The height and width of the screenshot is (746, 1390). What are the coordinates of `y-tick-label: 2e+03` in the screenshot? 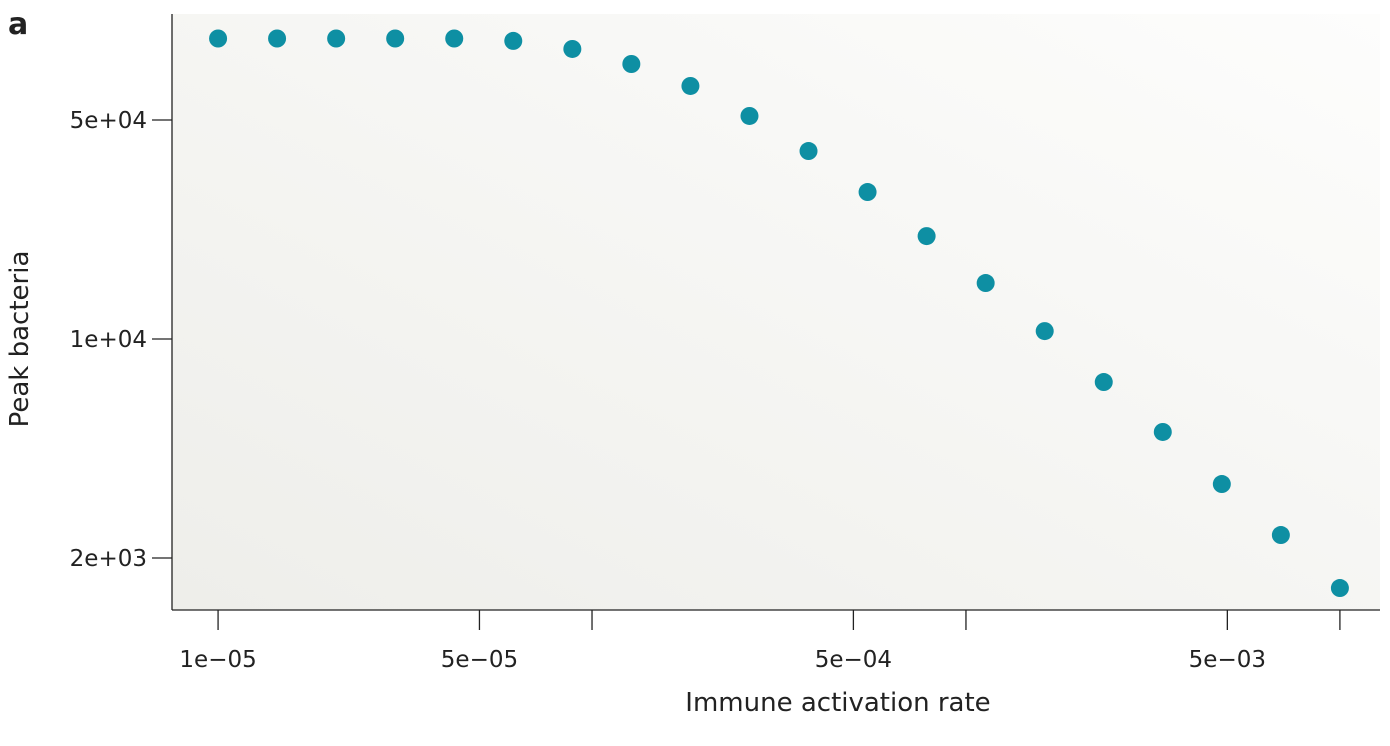 It's located at (108, 559).